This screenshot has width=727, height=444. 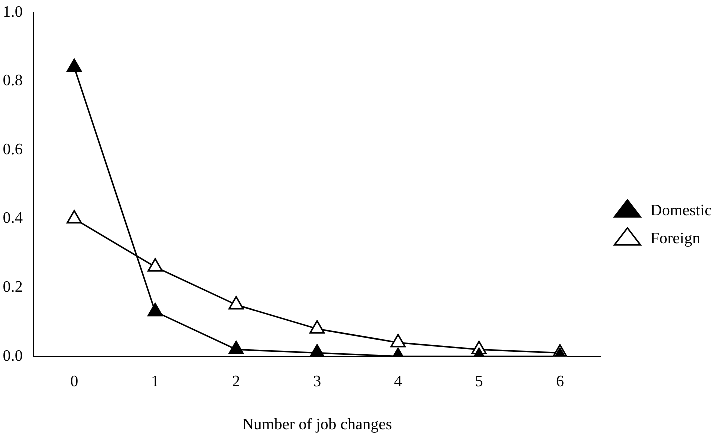 What do you see at coordinates (675, 239) in the screenshot?
I see `legend-label: Foreign` at bounding box center [675, 239].